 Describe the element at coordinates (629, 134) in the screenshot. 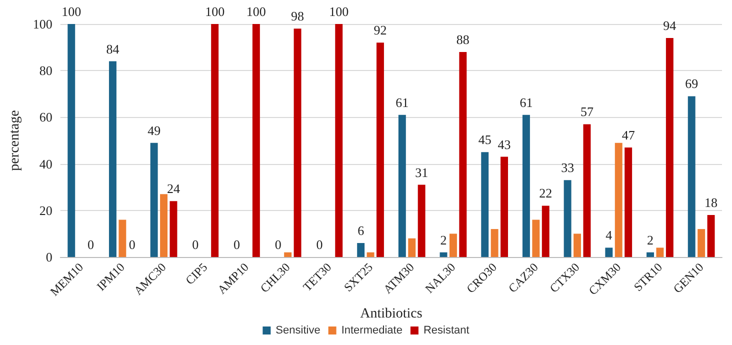

I see `data-label: 47` at that location.